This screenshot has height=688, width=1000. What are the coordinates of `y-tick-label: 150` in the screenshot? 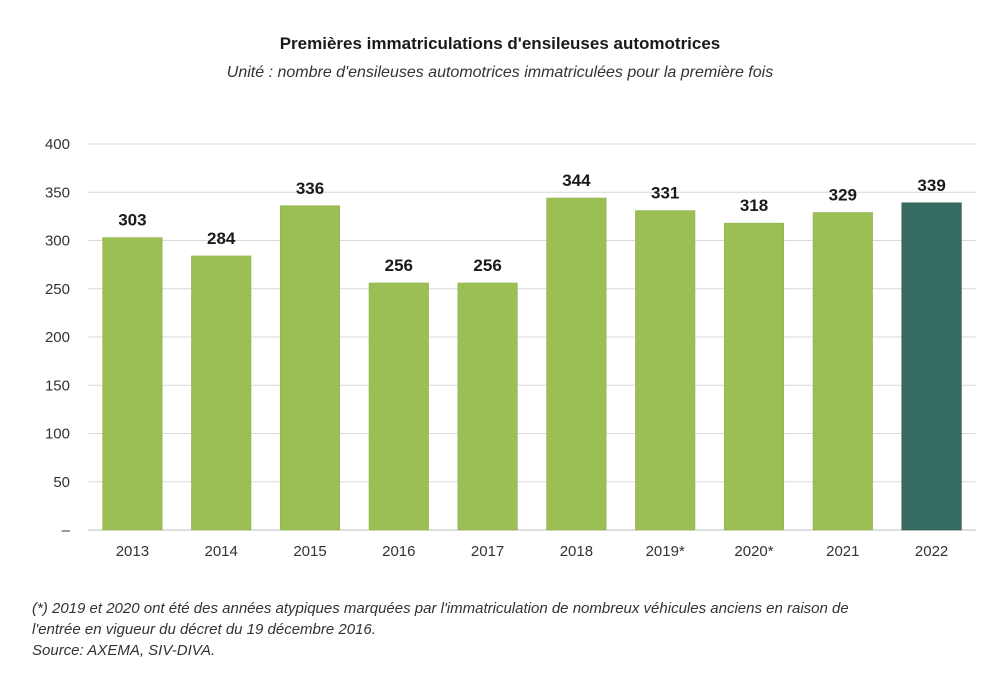 It's located at (57, 385).